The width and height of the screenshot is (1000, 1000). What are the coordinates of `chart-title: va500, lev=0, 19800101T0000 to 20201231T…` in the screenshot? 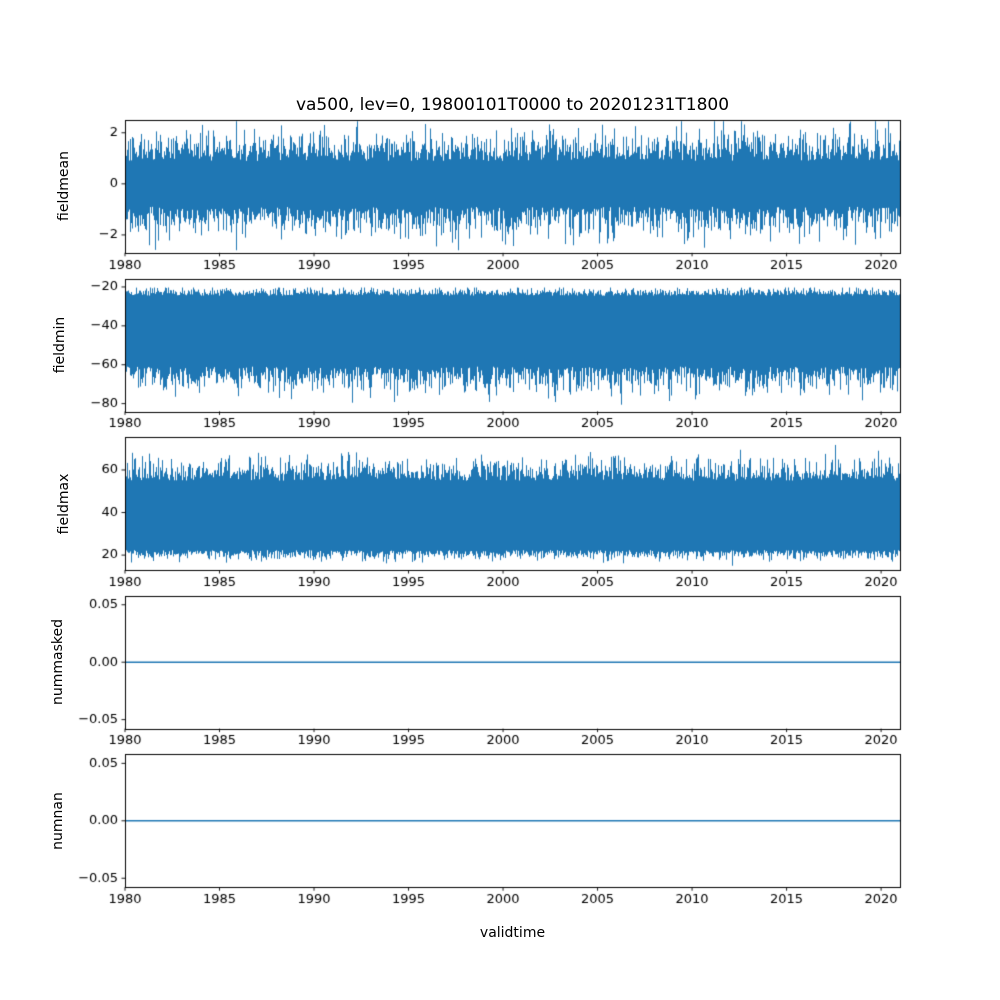 It's located at (512, 105).